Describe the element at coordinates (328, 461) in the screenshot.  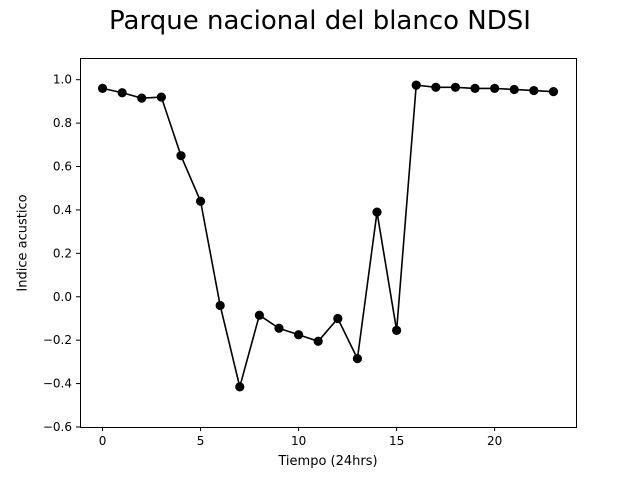
I see `x-axis-label: Tiempo (24hrs)` at that location.